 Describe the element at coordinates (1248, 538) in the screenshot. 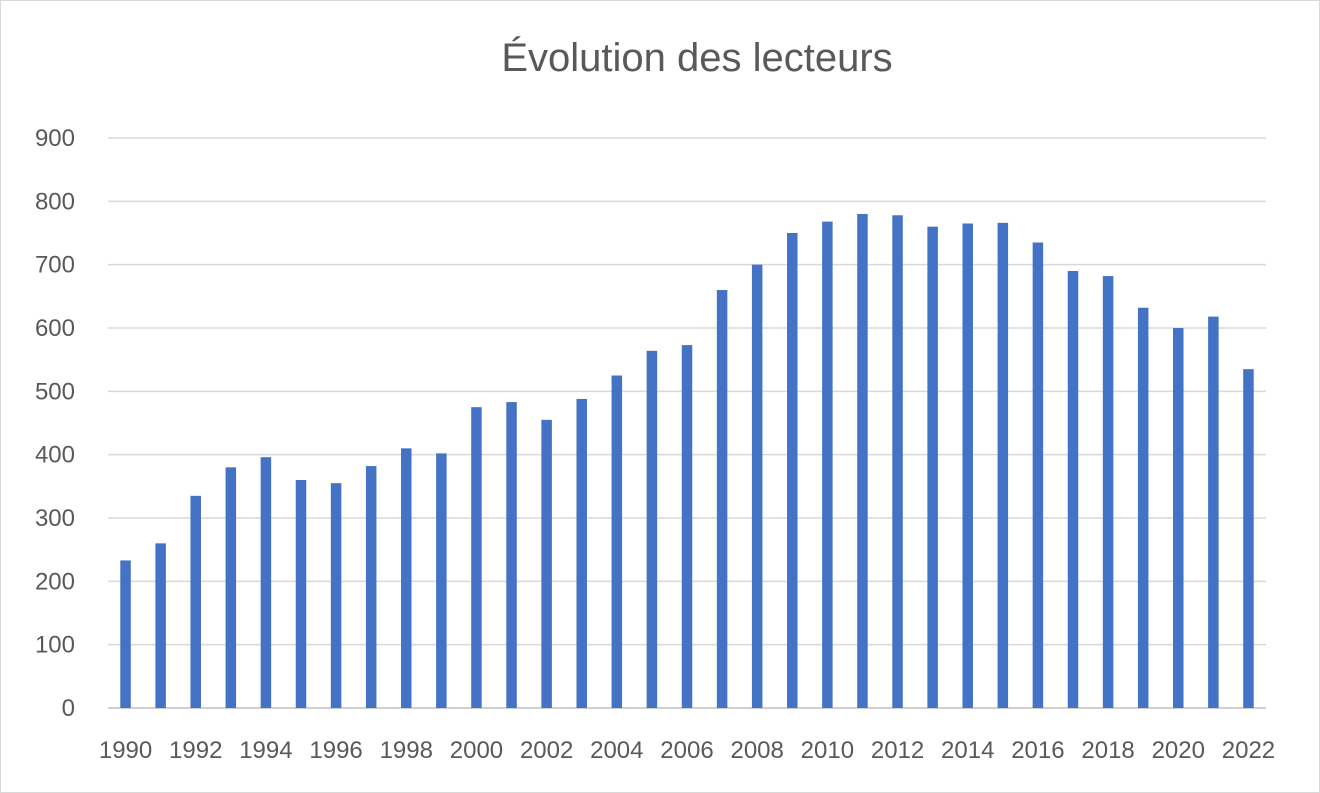

I see `bar-2022` at that location.